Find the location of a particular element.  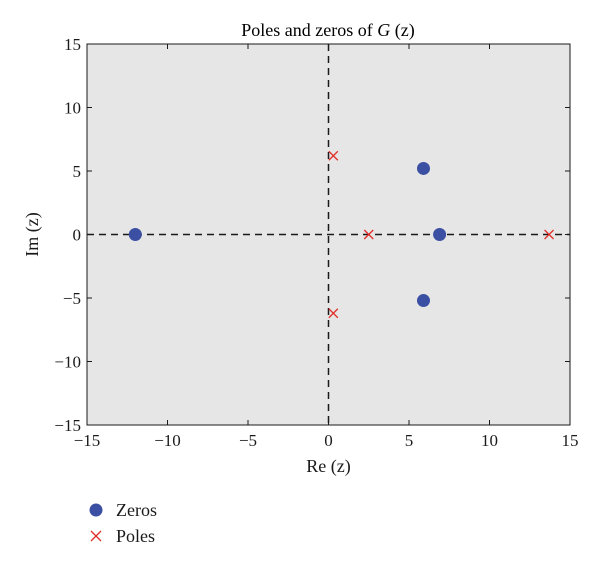

x-tick-label: −10 is located at coordinates (167, 440).